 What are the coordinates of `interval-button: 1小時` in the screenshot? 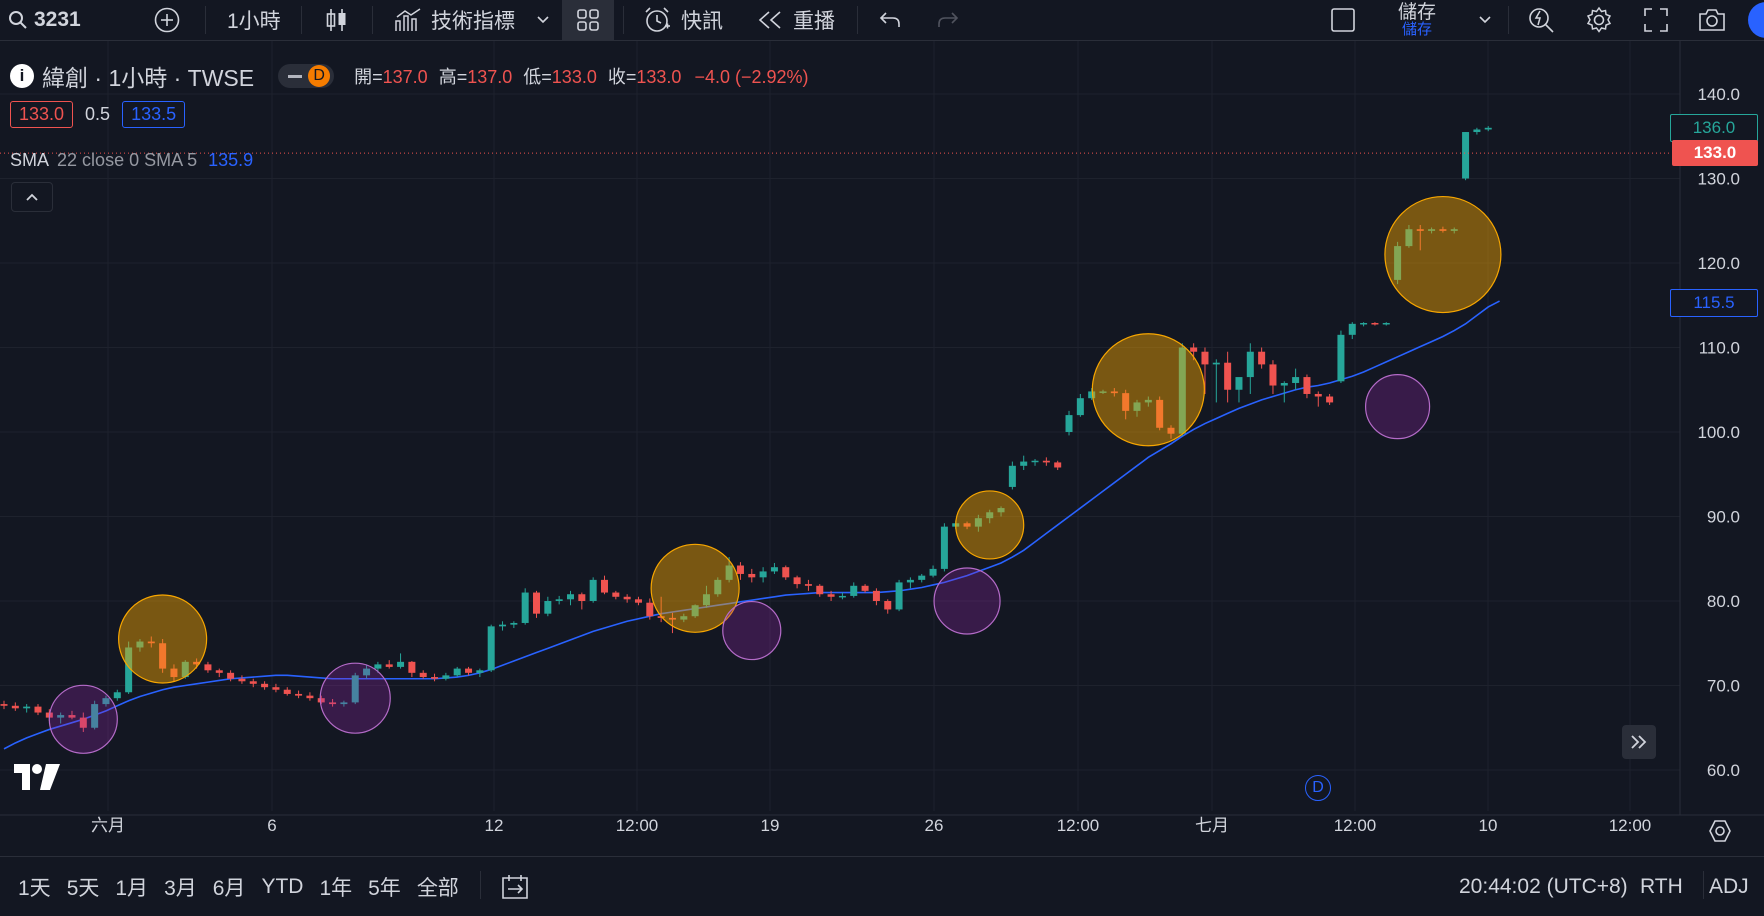 It's located at (254, 21).